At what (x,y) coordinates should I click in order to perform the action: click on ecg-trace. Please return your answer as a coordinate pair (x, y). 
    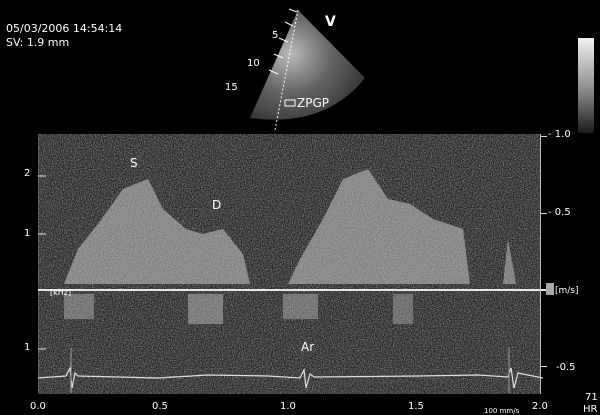
    Looking at the image, I should click on (290, 370).